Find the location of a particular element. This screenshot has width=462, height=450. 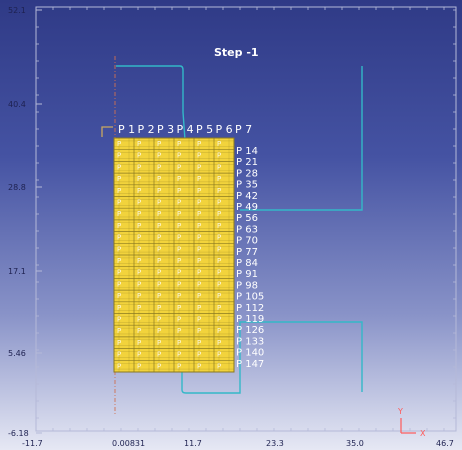

axis-triad: Y X is located at coordinates (411, 422).